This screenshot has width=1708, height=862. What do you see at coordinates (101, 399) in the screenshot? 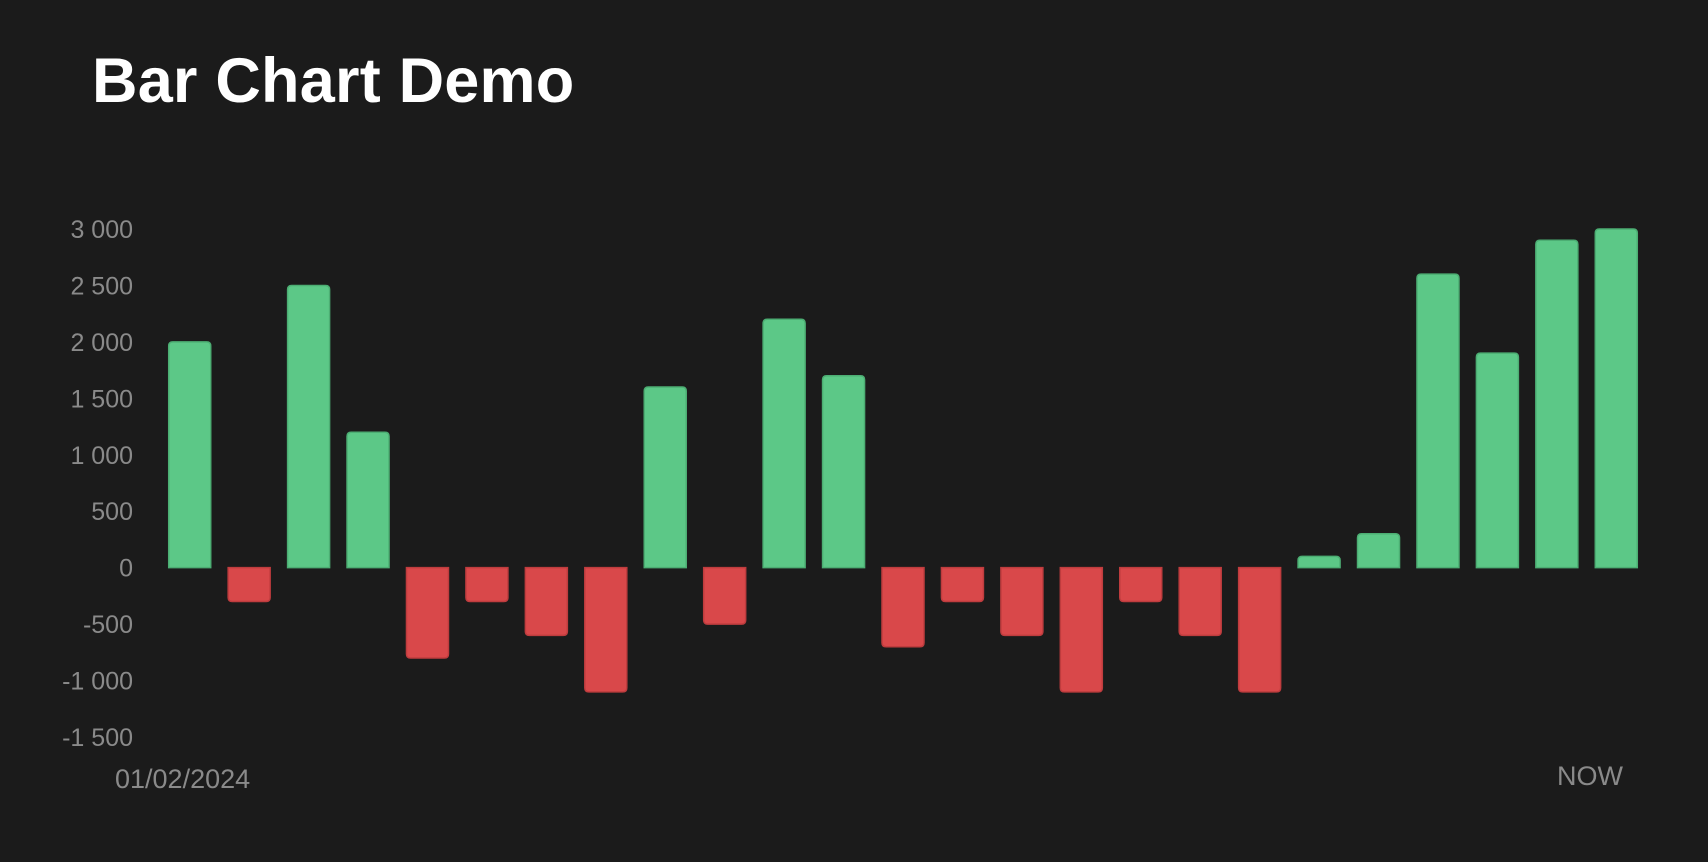
I see `y-tick-label: 1 500` at bounding box center [101, 399].